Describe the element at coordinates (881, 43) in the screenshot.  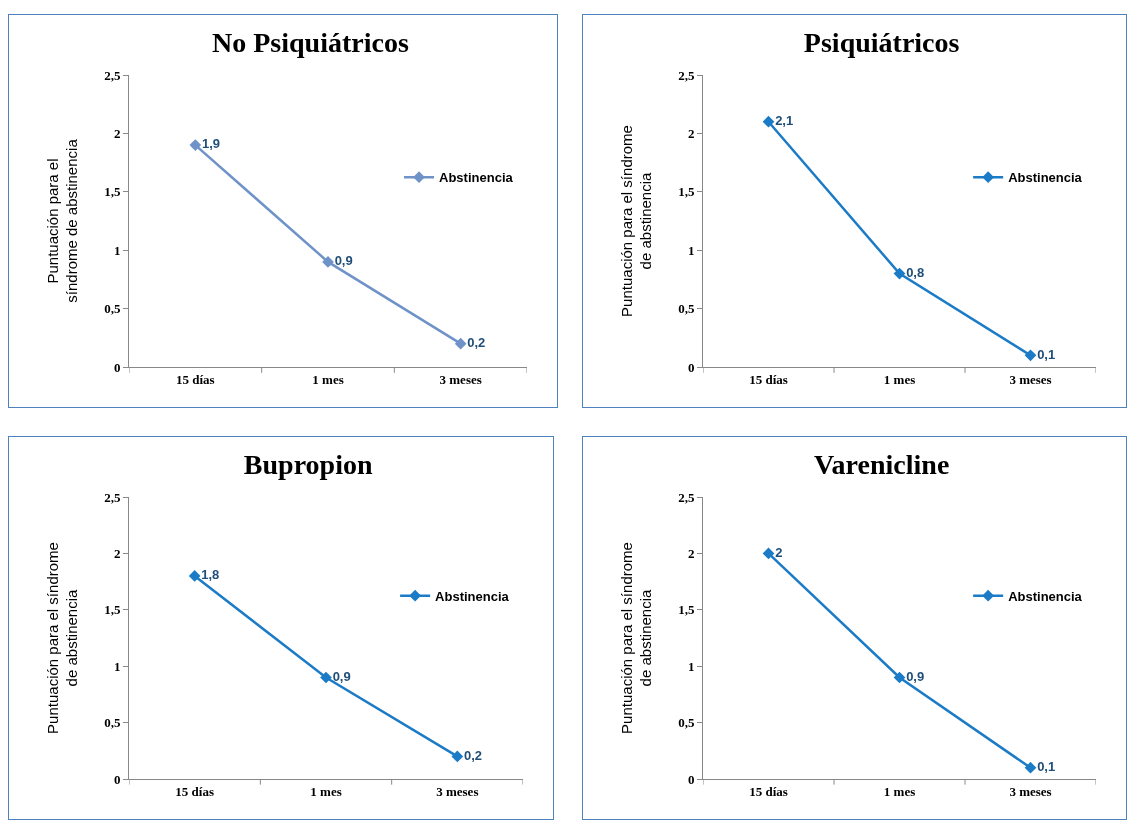
I see `chart-title: Psiquiátricos` at that location.